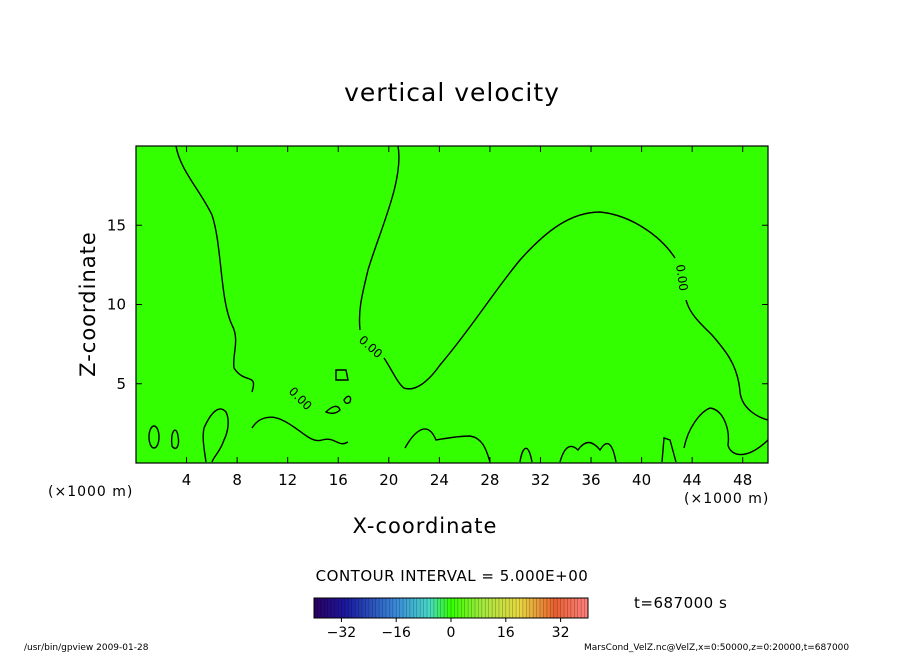 Image resolution: width=904 pixels, height=654 pixels. I want to click on colorbar-tick-label: 16, so click(506, 633).